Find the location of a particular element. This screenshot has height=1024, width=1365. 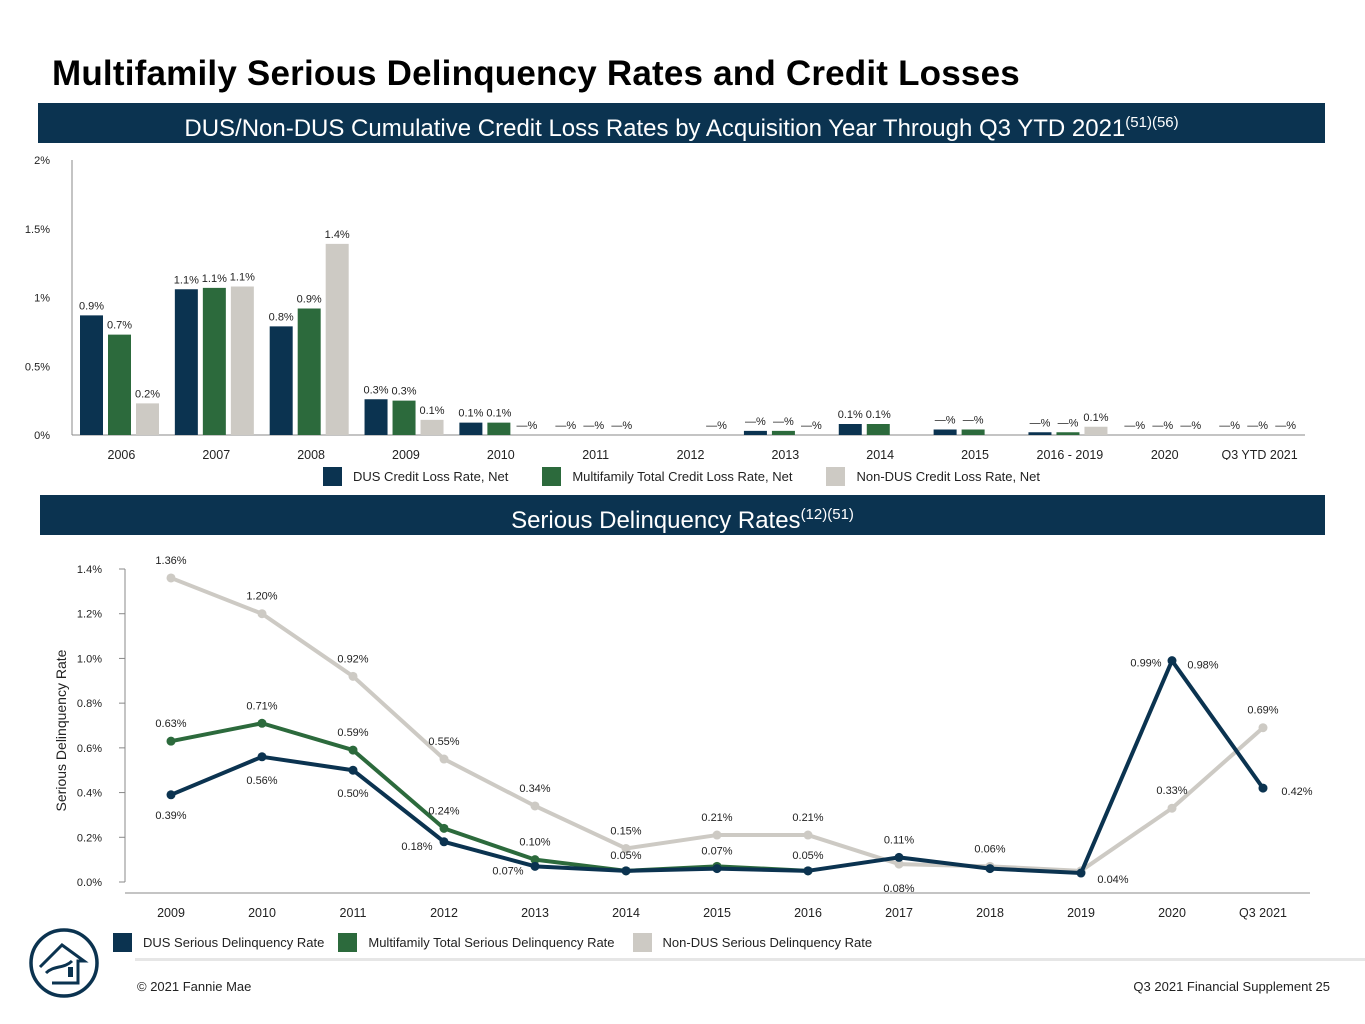

bar-chart-title-footnote: (51)(56) is located at coordinates (1152, 122).